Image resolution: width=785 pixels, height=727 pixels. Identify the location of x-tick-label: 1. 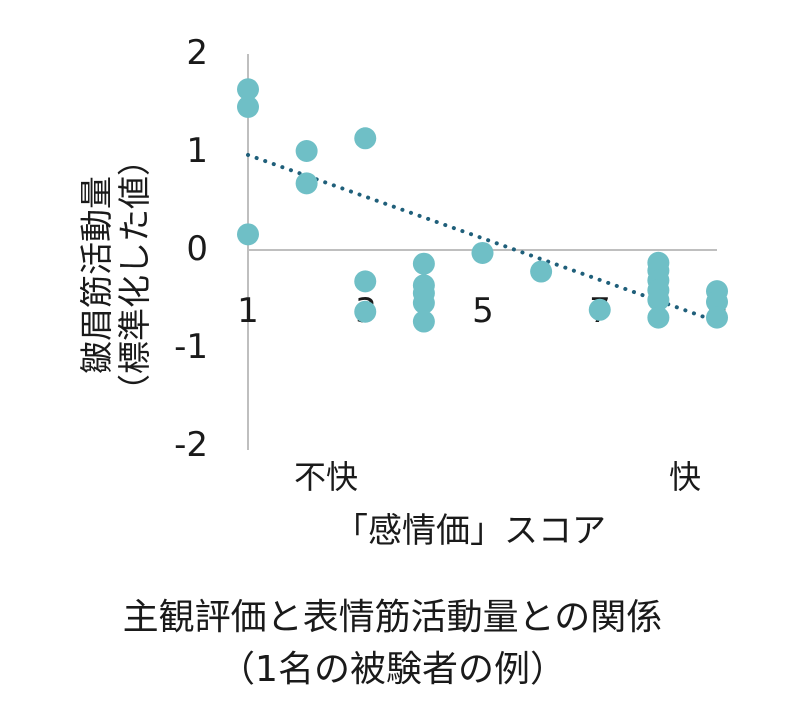
(248, 311).